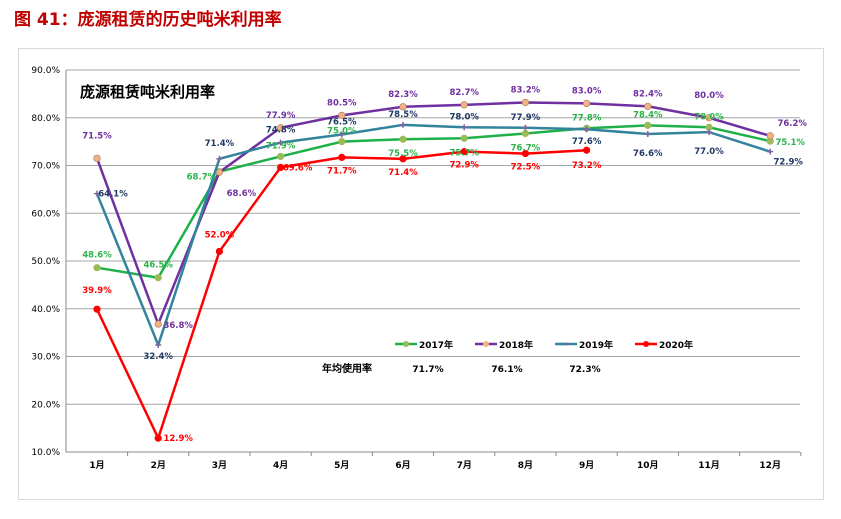  Describe the element at coordinates (280, 465) in the screenshot. I see `x-tick-label: 4月` at that location.